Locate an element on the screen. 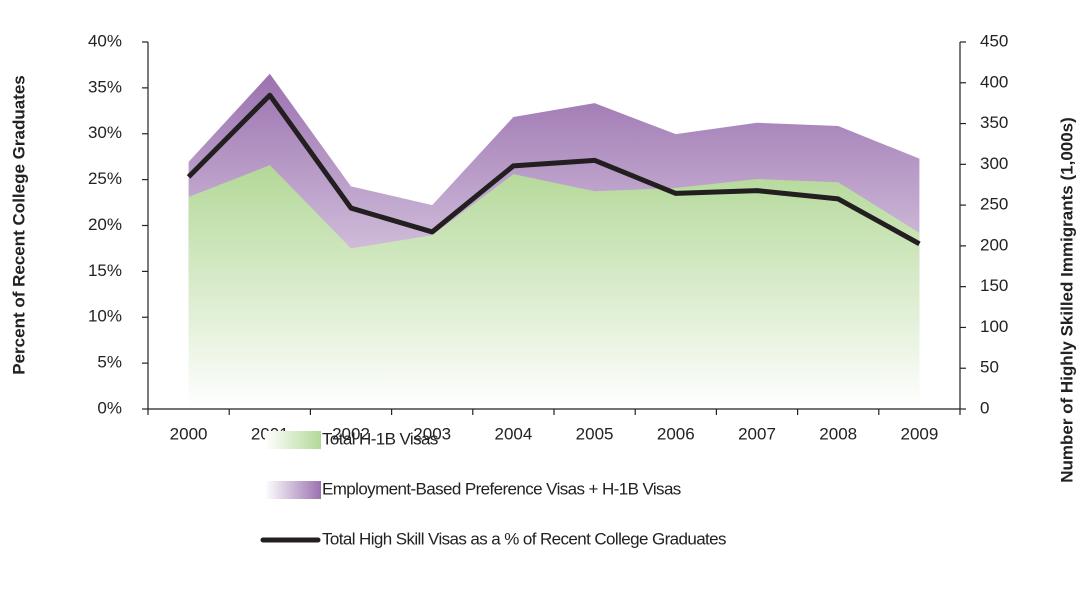  y-tick-label: 5% is located at coordinates (109, 362).